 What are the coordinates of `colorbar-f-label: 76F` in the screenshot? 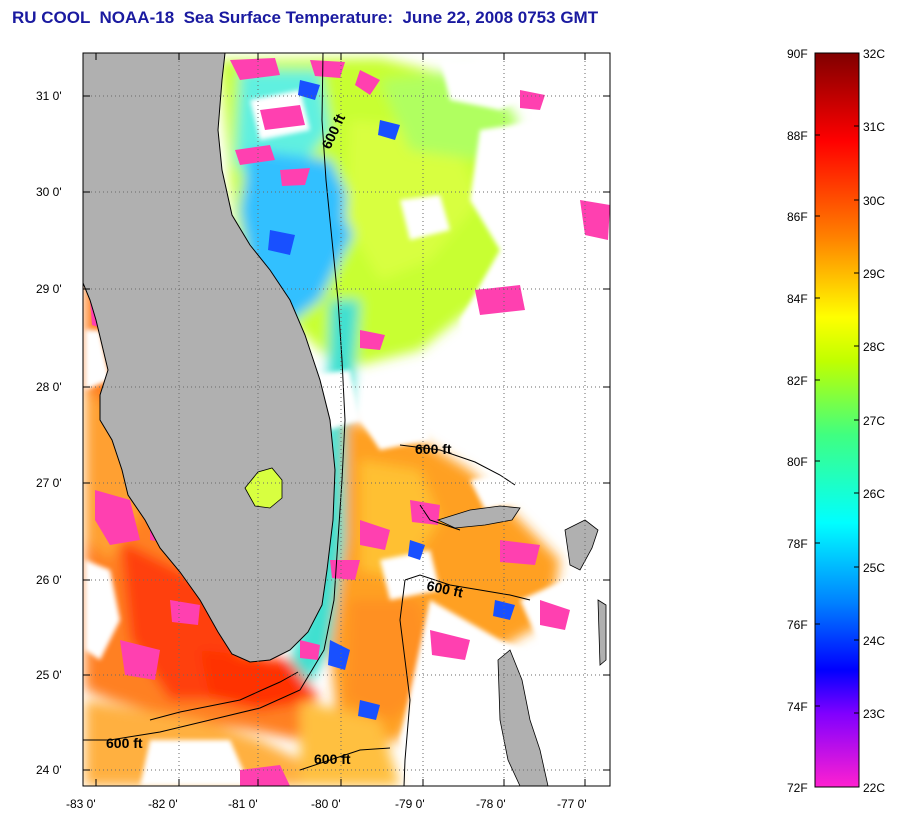 It's located at (797, 625).